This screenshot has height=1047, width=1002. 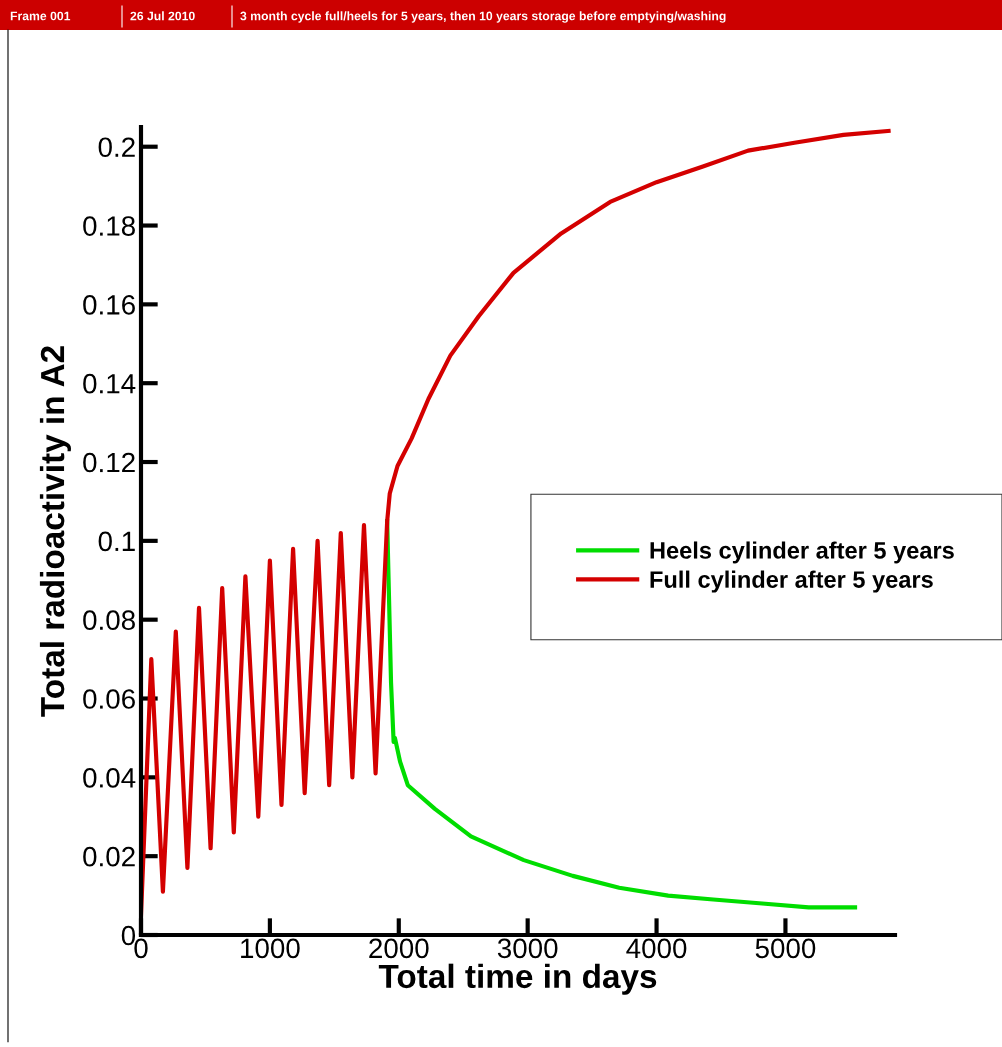 What do you see at coordinates (128, 935) in the screenshot?
I see `y-tick-label: 0` at bounding box center [128, 935].